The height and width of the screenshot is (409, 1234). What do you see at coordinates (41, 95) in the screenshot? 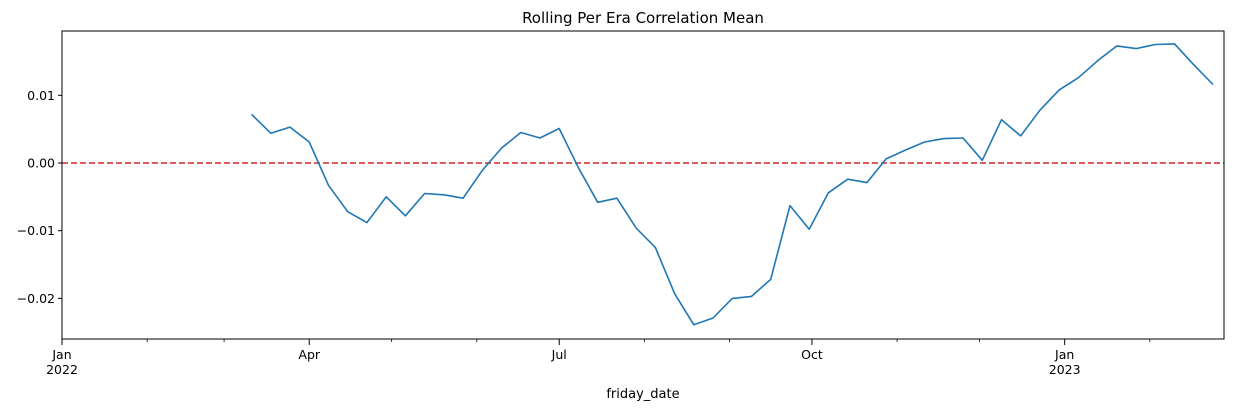
I see `y-tick-label: 0.01` at bounding box center [41, 95].